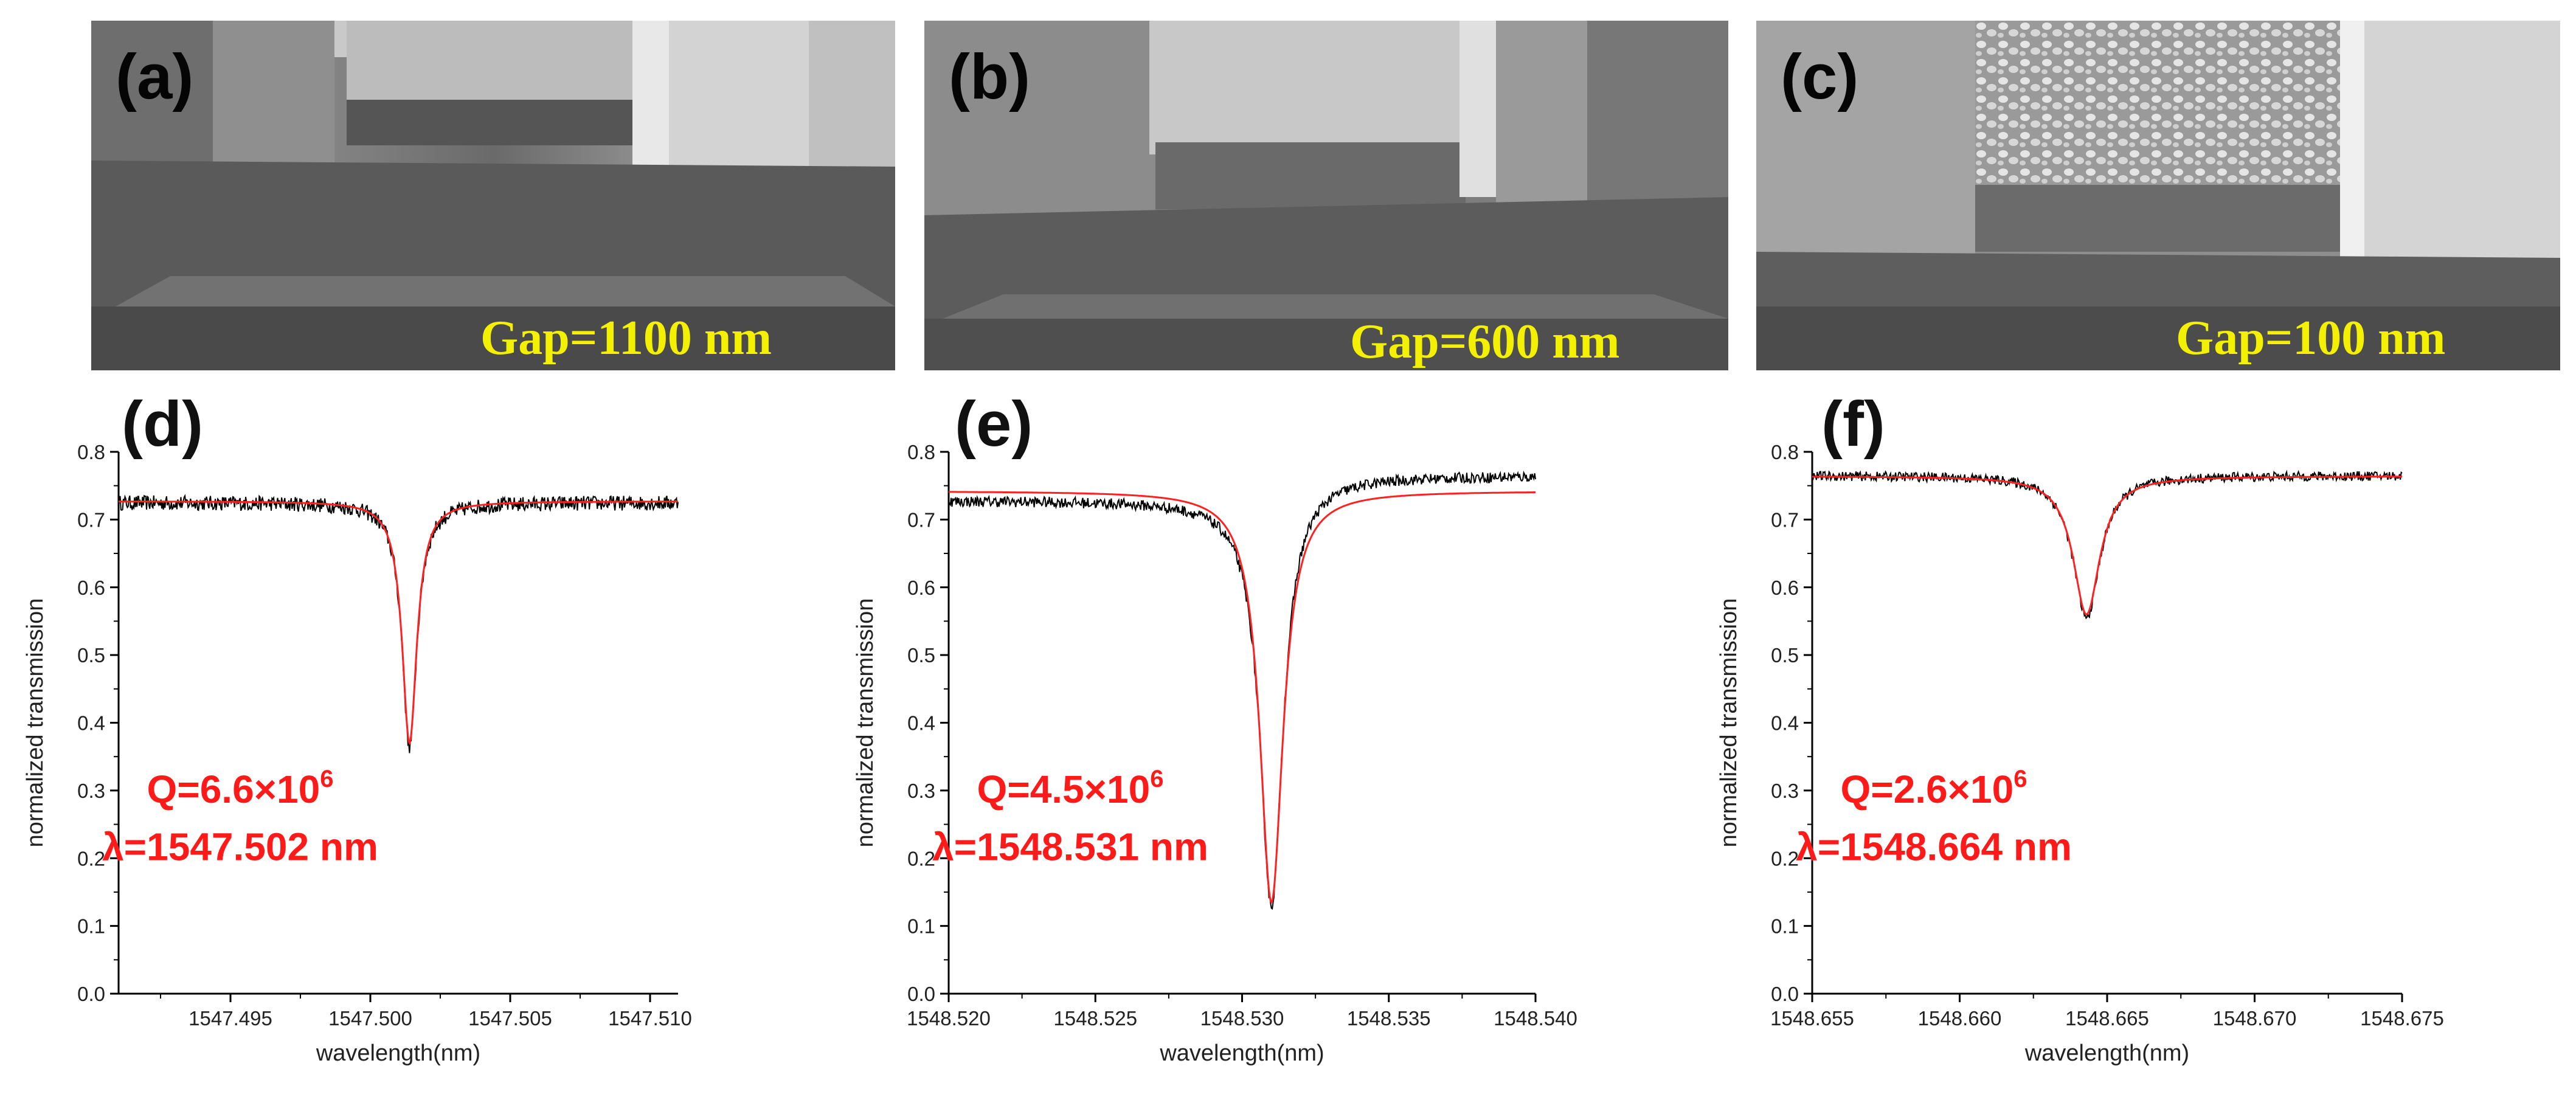  I want to click on sem-image-b: (b) Gap=600 nm, so click(1326, 195).